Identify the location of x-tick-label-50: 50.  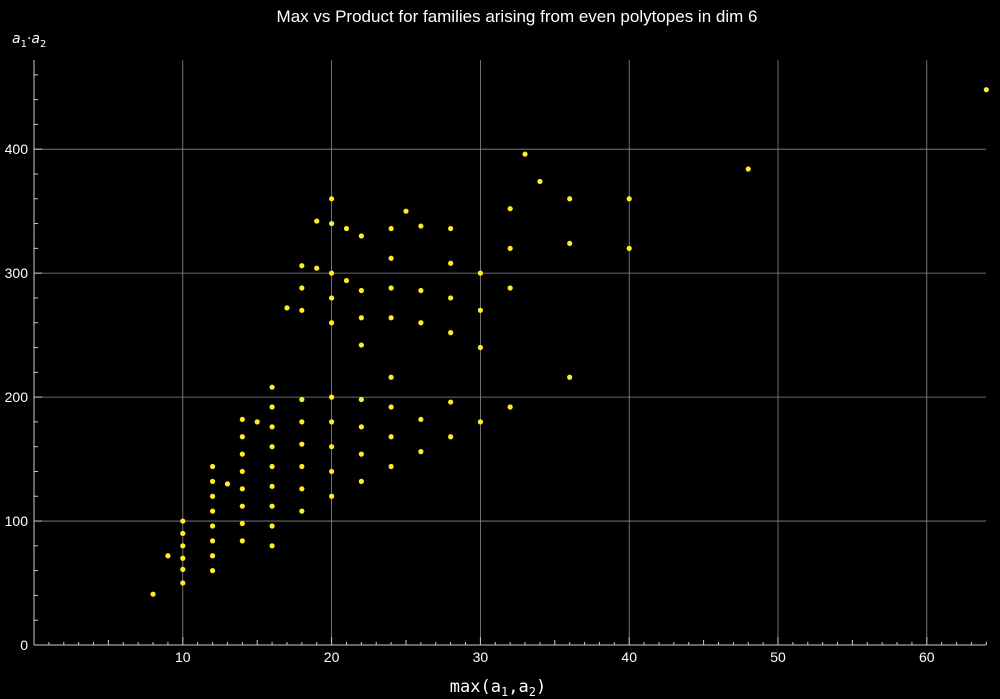
(778, 657).